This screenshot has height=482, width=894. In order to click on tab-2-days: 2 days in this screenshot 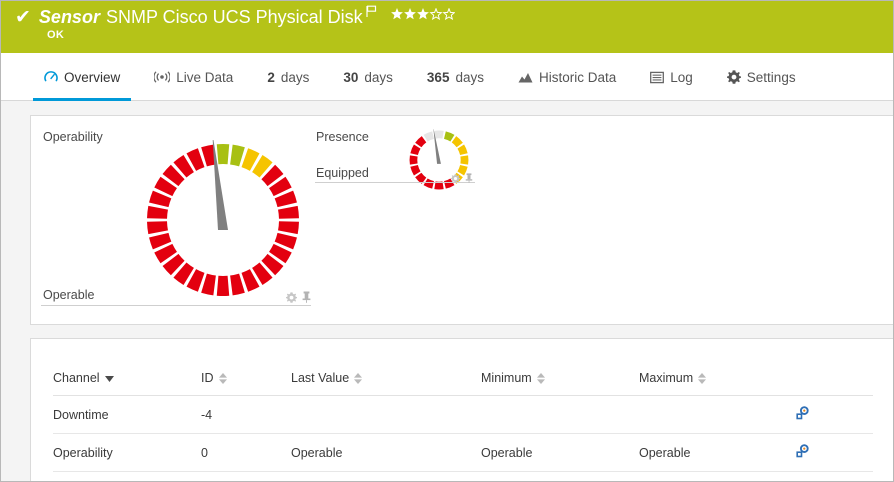, I will do `click(288, 77)`.